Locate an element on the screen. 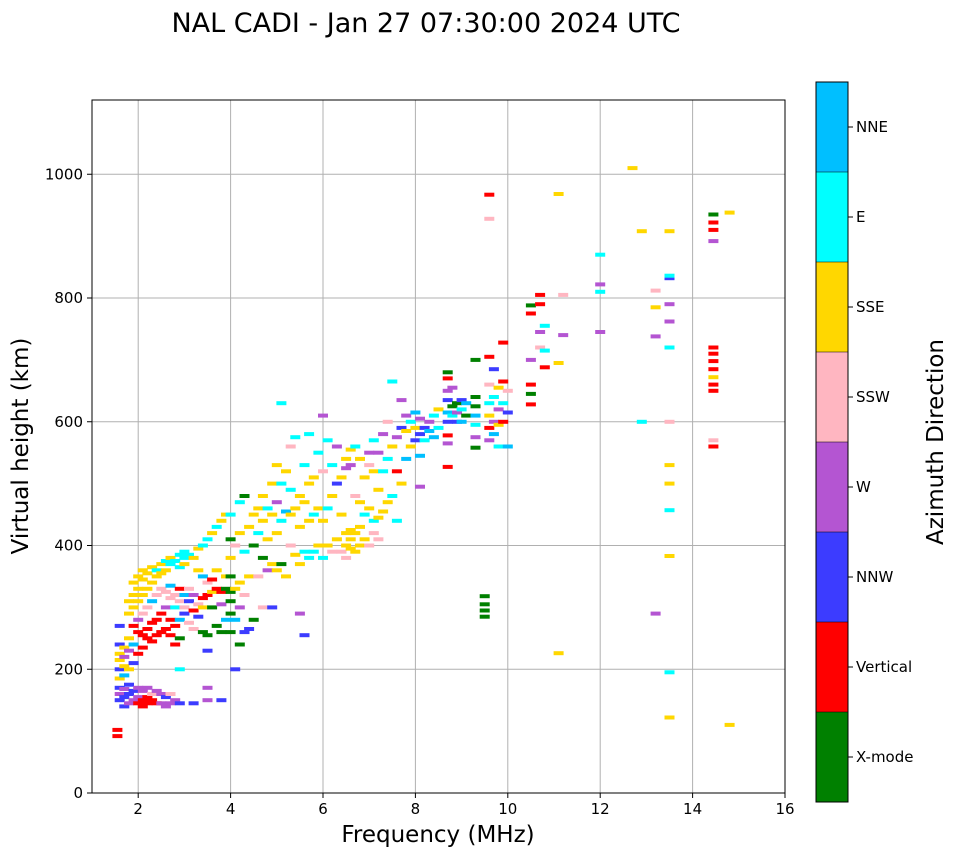  x-tick-label: 10 is located at coordinates (507, 809).